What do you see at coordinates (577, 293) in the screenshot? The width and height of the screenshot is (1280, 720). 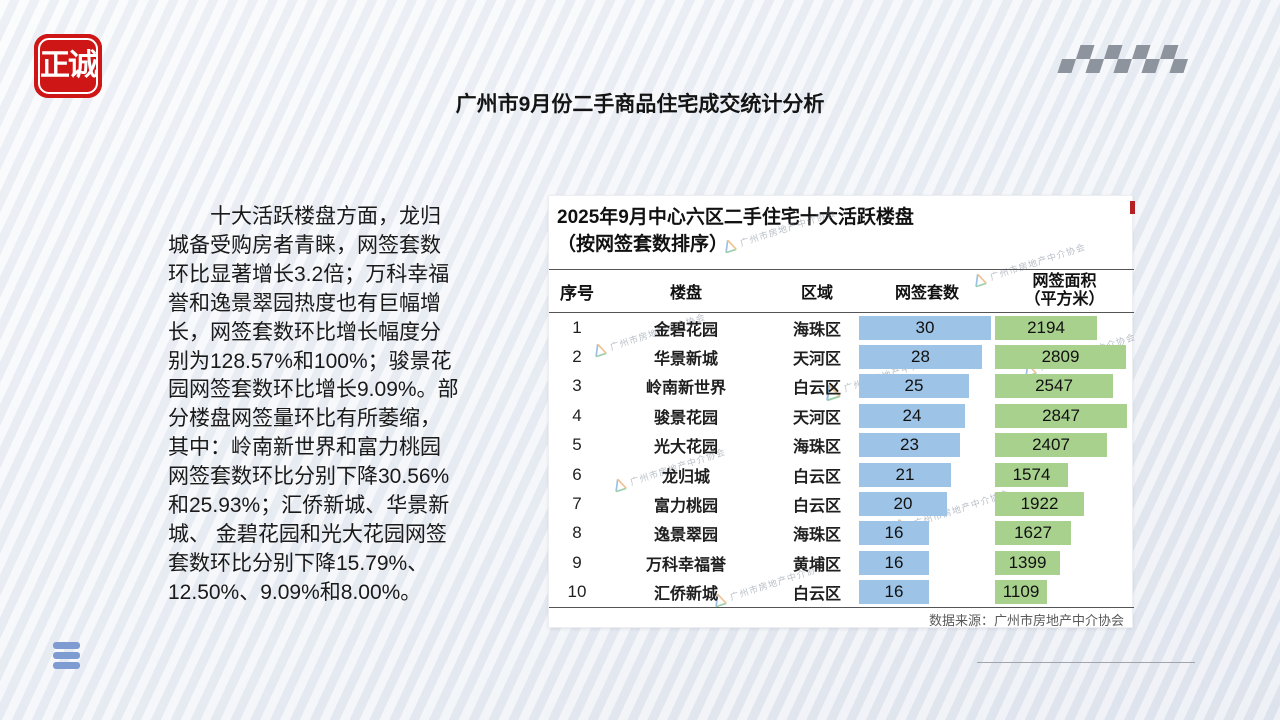 I see `header-rank: 序号` at bounding box center [577, 293].